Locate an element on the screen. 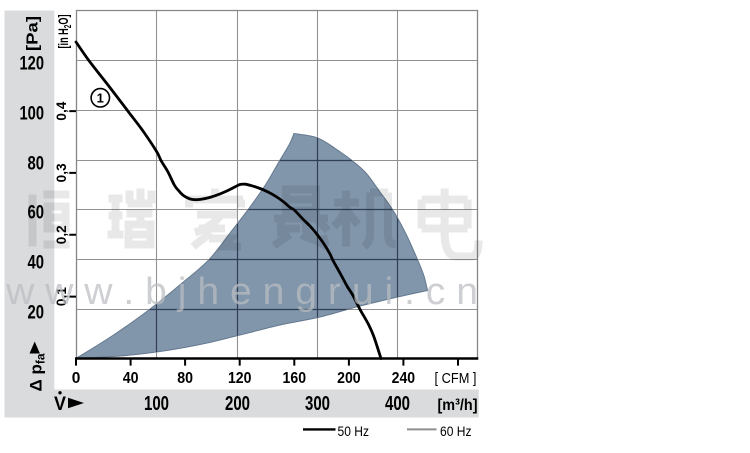  svg-text: 1 is located at coordinates (100, 98).